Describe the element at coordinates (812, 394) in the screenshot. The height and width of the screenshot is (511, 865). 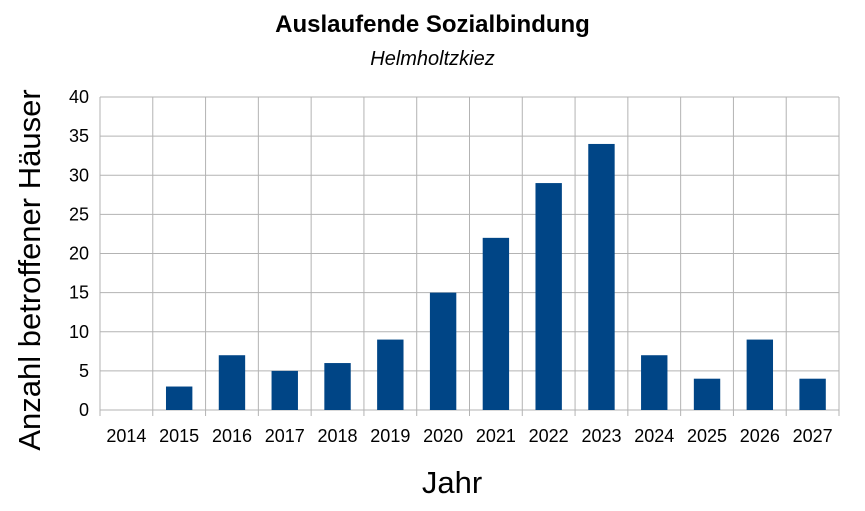
I see `bar-2027` at that location.